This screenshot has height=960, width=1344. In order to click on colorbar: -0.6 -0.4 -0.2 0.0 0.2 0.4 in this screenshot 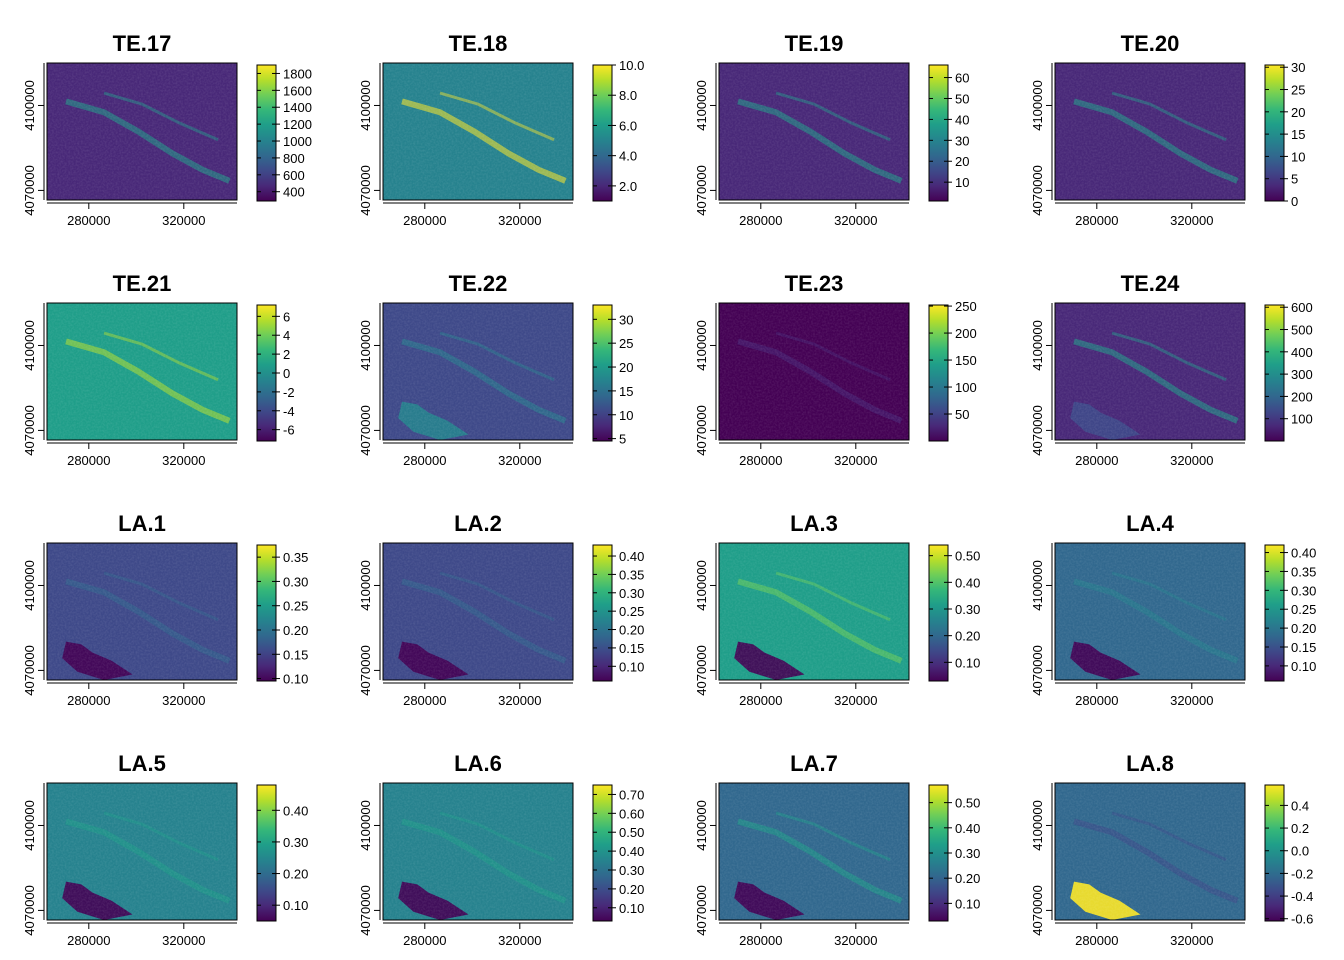, I will do `click(1288, 855)`.